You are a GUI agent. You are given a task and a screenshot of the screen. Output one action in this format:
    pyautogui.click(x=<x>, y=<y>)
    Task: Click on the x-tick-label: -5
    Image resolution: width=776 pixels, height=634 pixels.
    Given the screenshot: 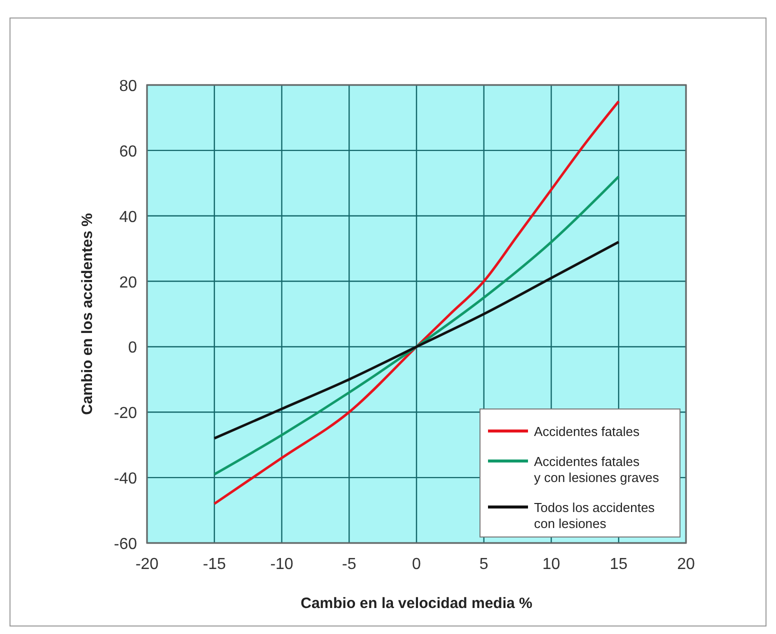 What is the action you would take?
    pyautogui.click(x=349, y=564)
    